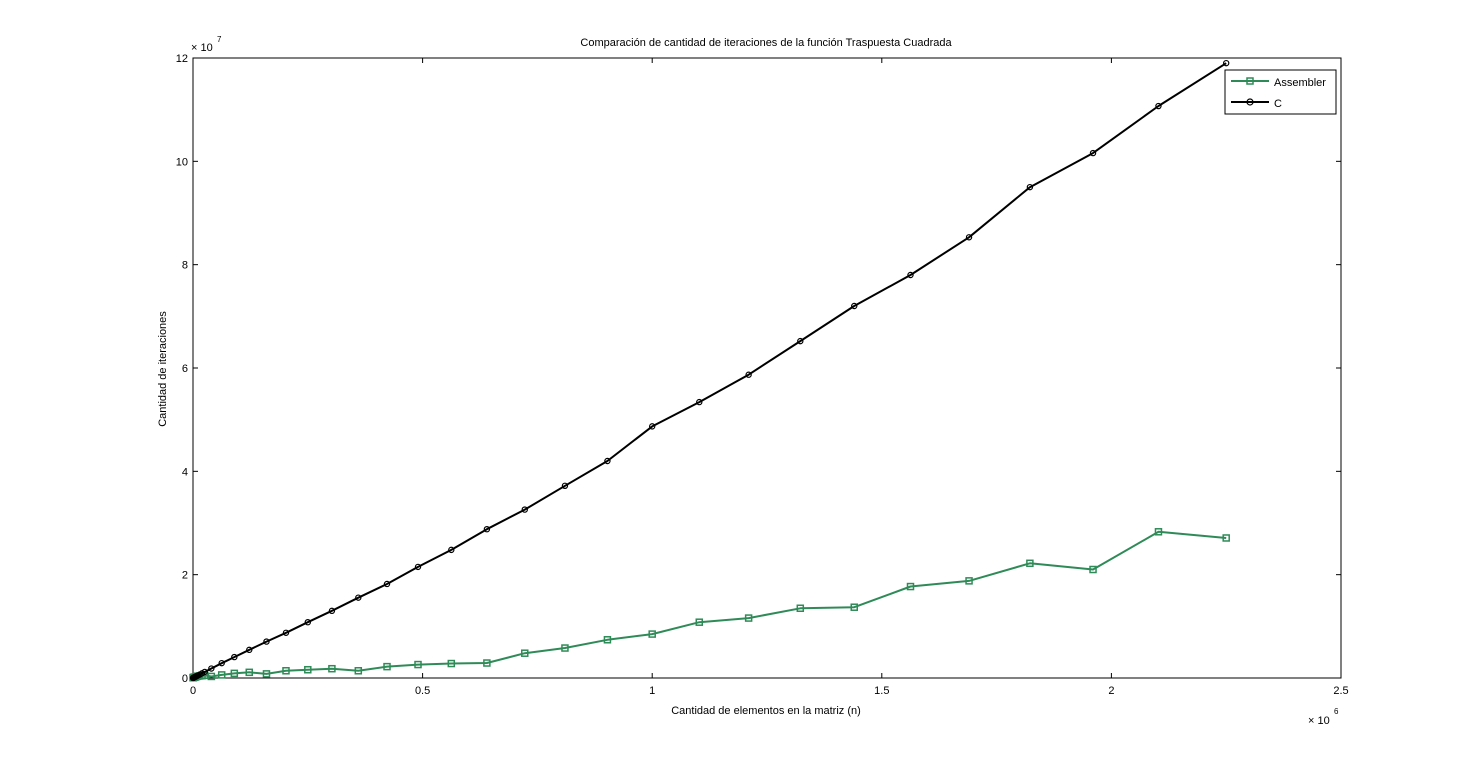  I want to click on x-tick-label: 0.5, so click(422, 691).